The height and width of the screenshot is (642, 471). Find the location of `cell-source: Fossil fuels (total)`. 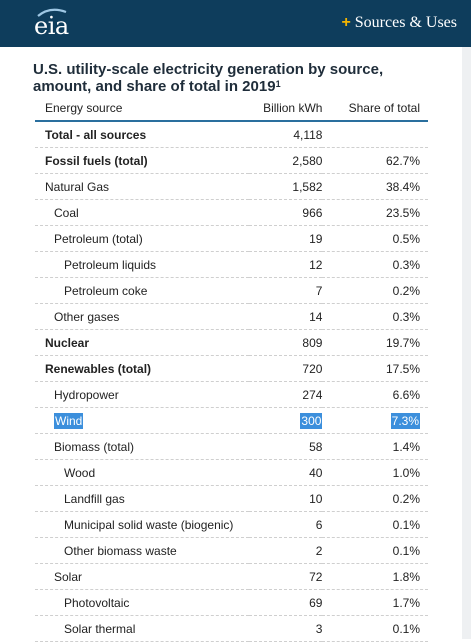

cell-source: Fossil fuels (total) is located at coordinates (142, 160).